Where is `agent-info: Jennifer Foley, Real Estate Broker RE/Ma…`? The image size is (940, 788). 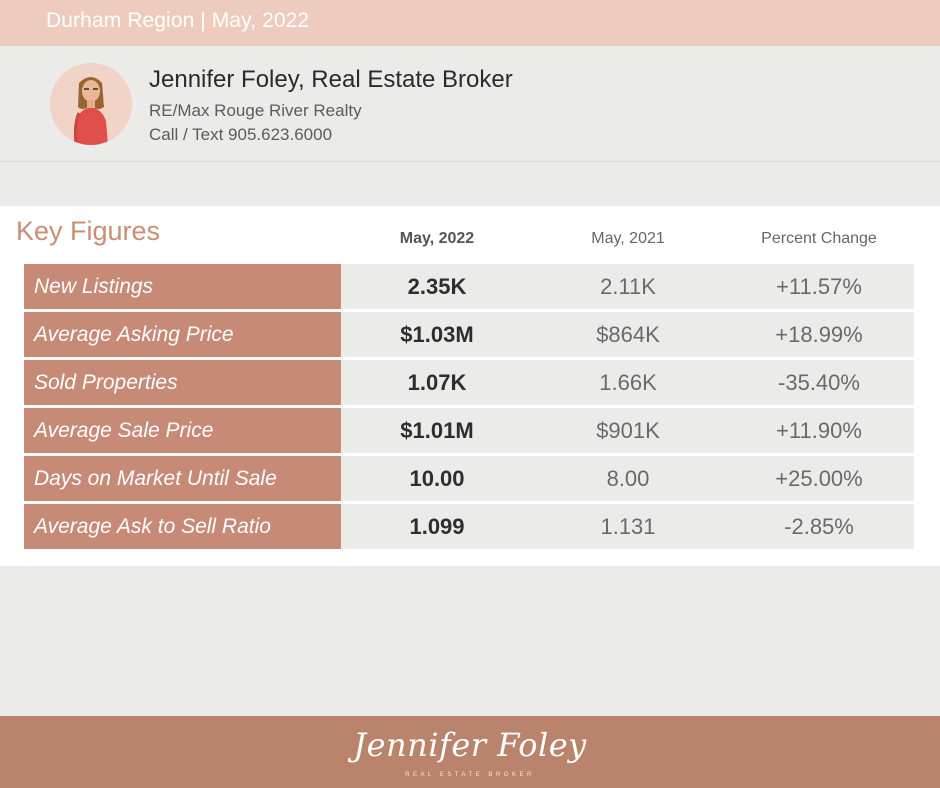 agent-info: Jennifer Foley, Real Estate Broker RE/Ma… is located at coordinates (470, 104).